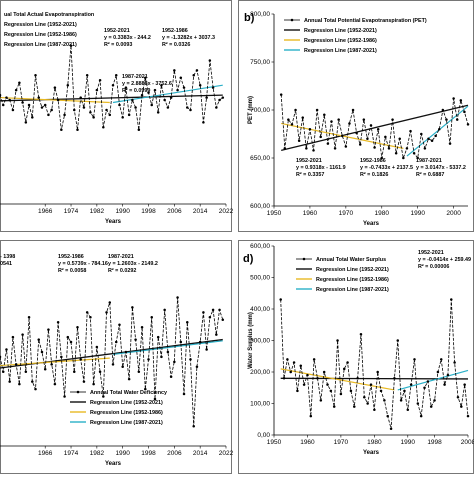 This screenshot has height=479, width=474. Describe the element at coordinates (444, 260) in the screenshot. I see `regression-equation: y = -0.0414x + 259.49` at that location.